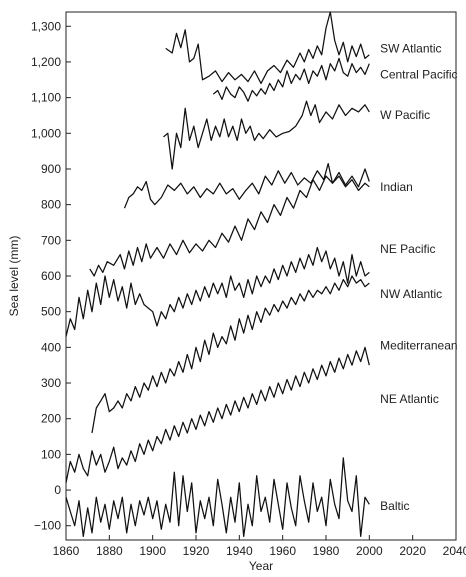 The image size is (466, 577). Describe the element at coordinates (239, 551) in the screenshot. I see `x-tick-label: 1940` at that location.